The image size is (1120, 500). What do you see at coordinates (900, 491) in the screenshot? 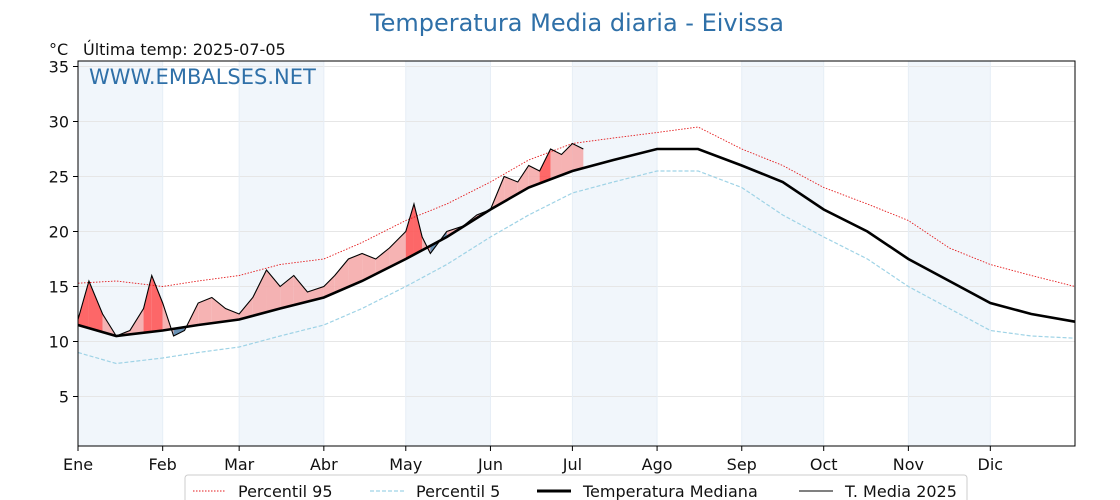
I see `legend-label-current: T. Media 2025` at bounding box center [900, 491].